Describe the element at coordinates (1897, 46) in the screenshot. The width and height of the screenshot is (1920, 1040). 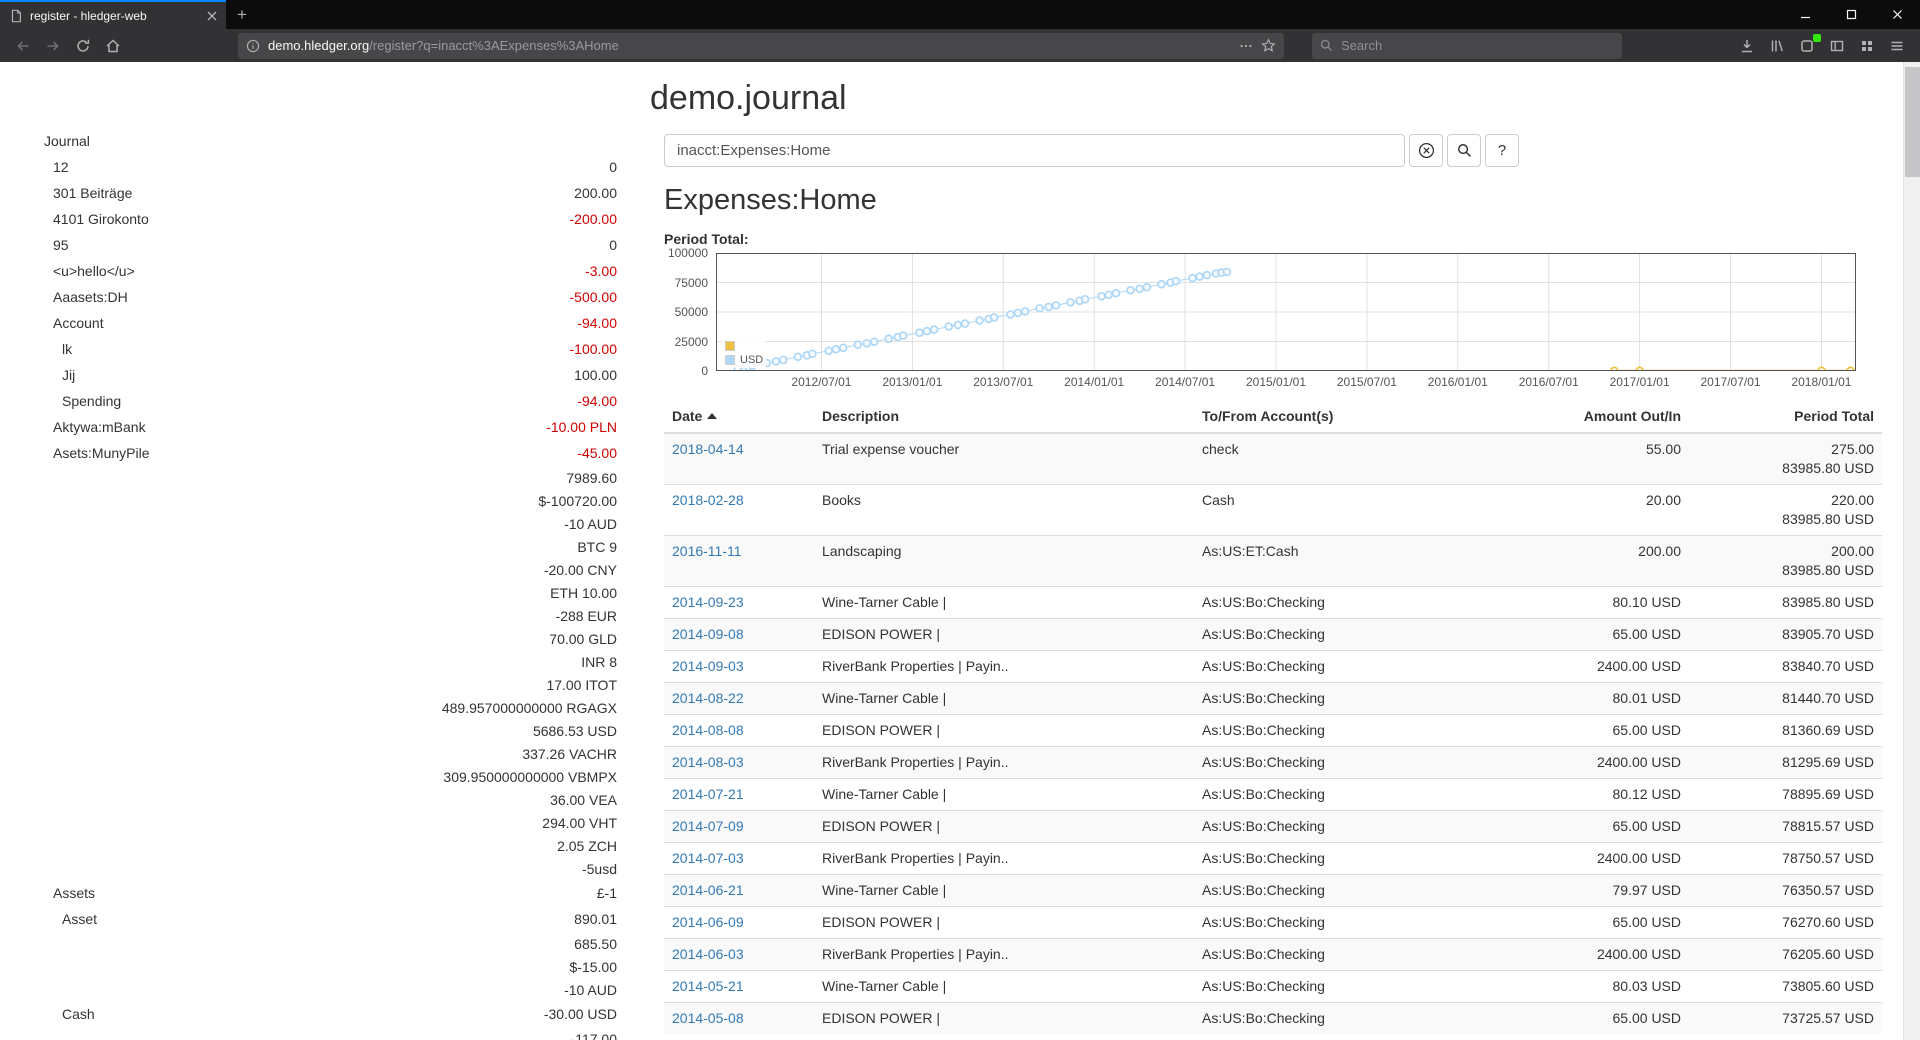
I see `menu-icon` at that location.